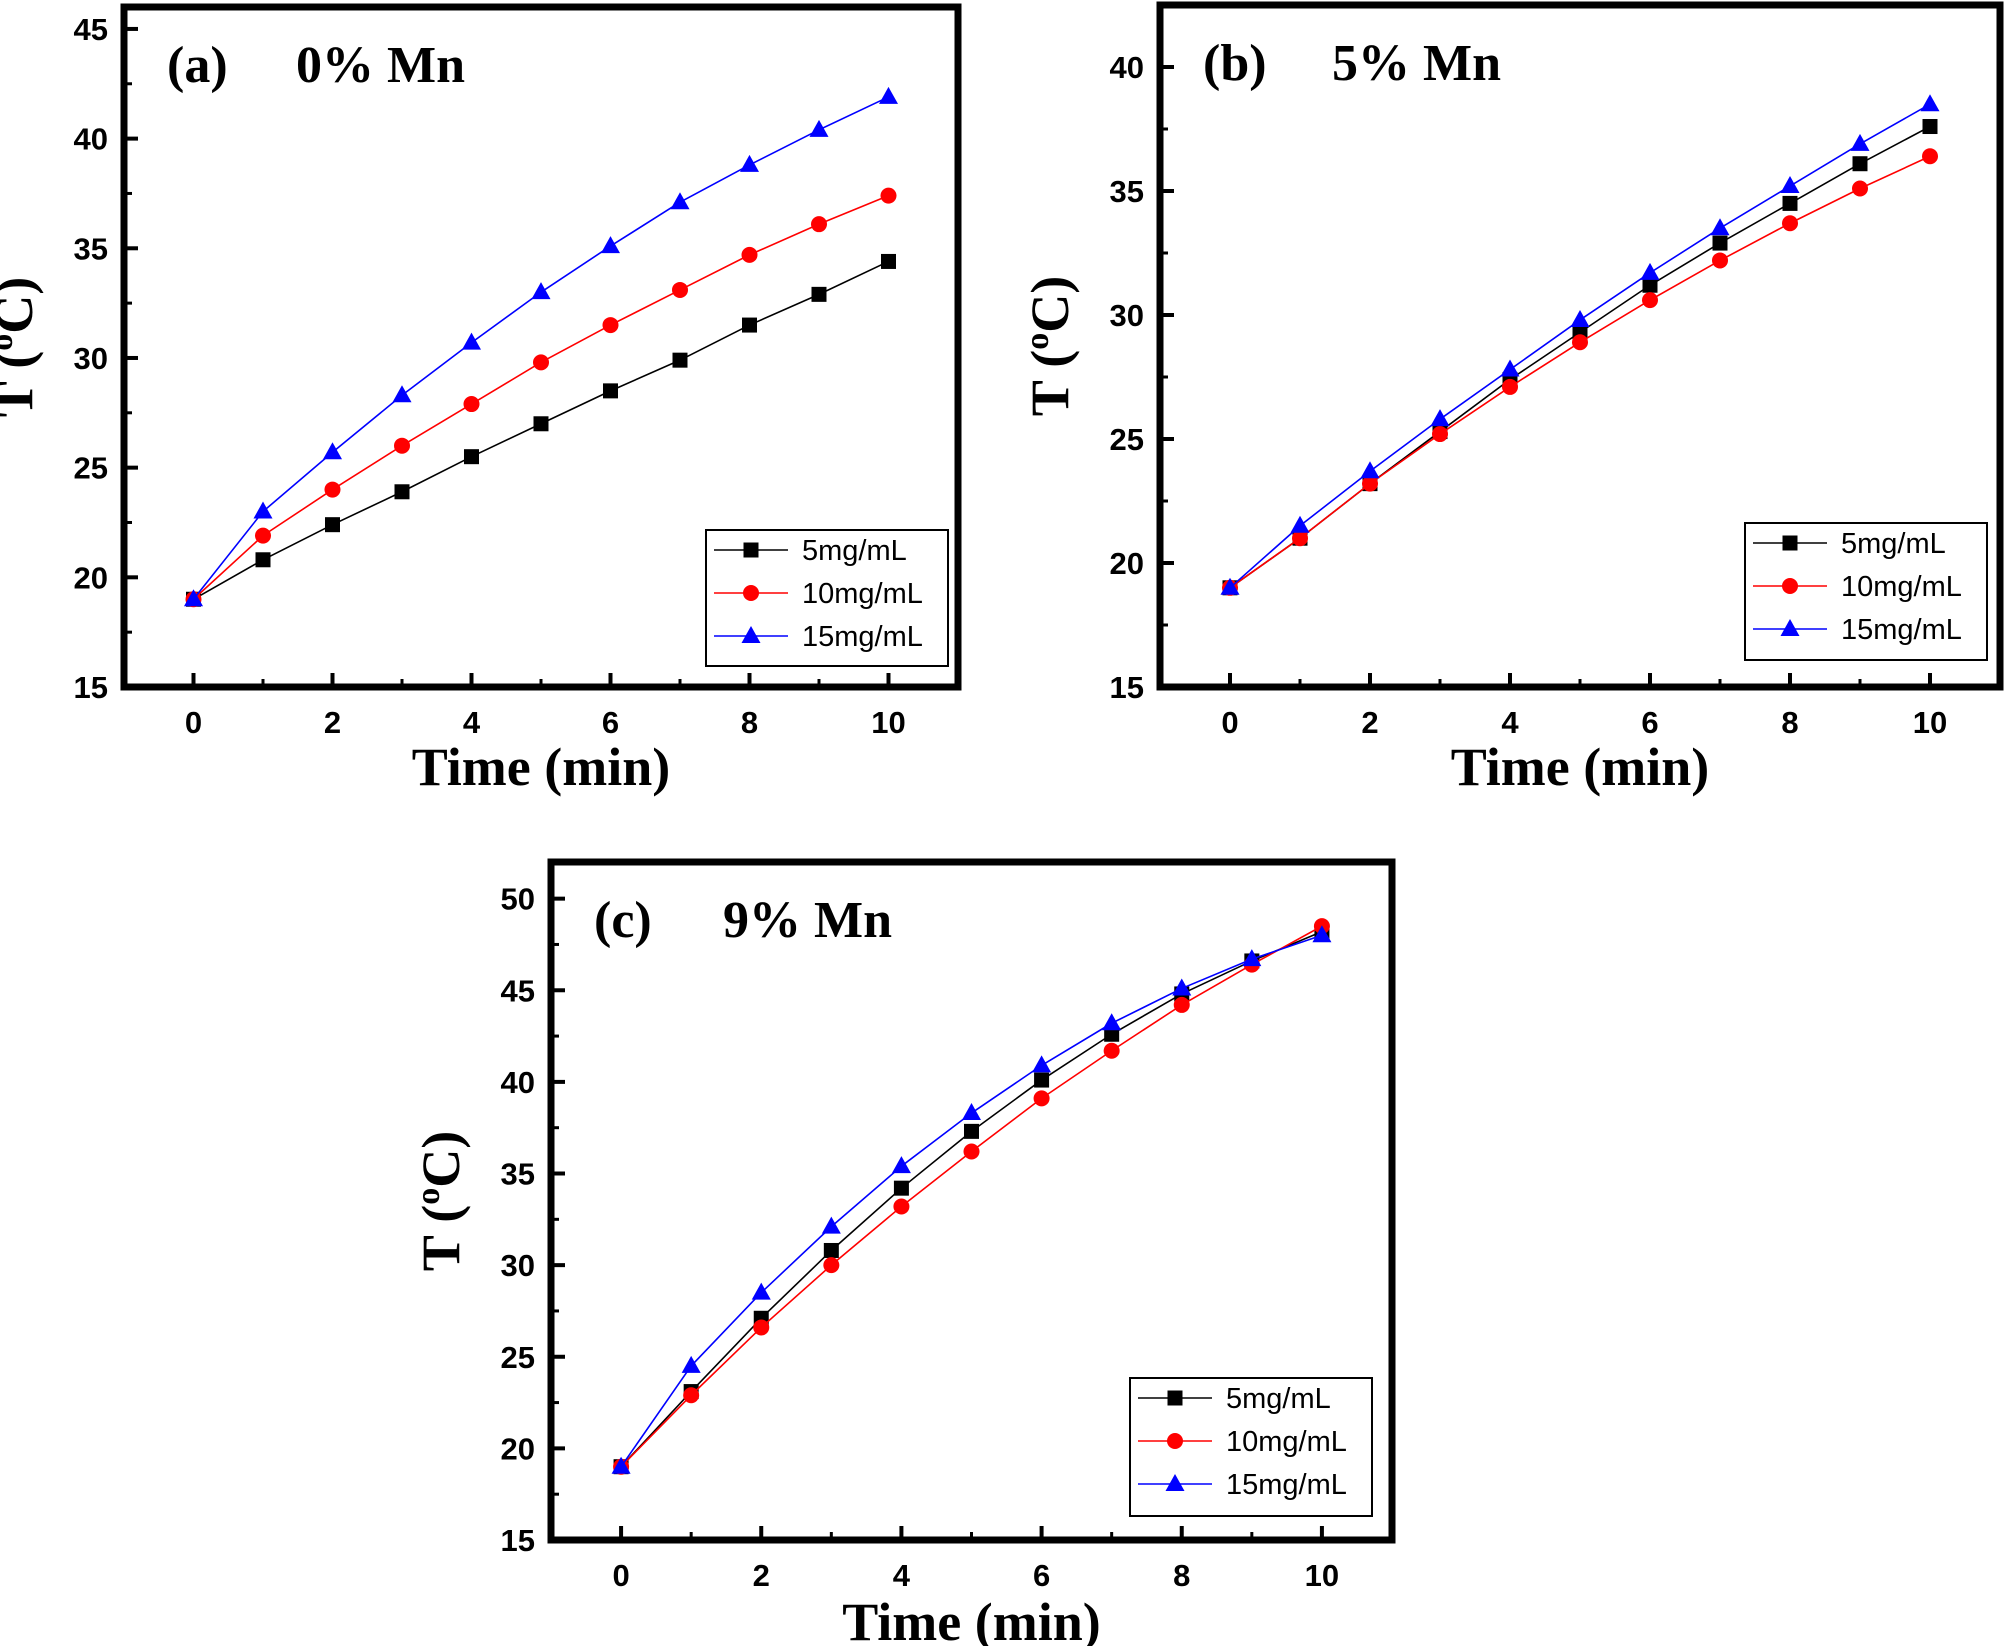 The width and height of the screenshot is (2008, 1646). I want to click on y-tick-label: 35, so click(91, 248).